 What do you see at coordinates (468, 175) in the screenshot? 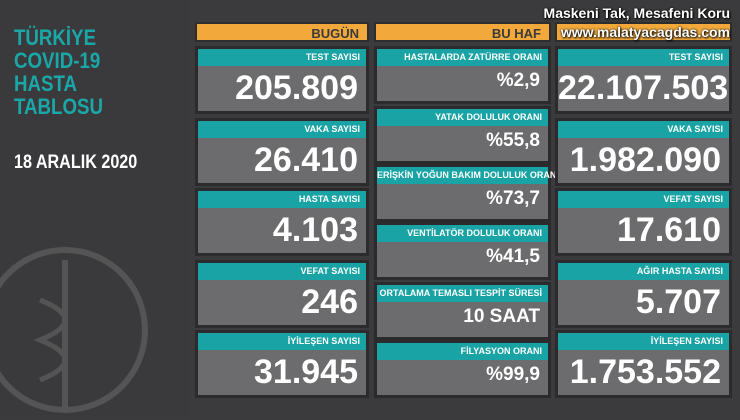
I see `stat-label: ERİŞKİN YOĞUN BAKIM DOLULUK ORANI` at bounding box center [468, 175].